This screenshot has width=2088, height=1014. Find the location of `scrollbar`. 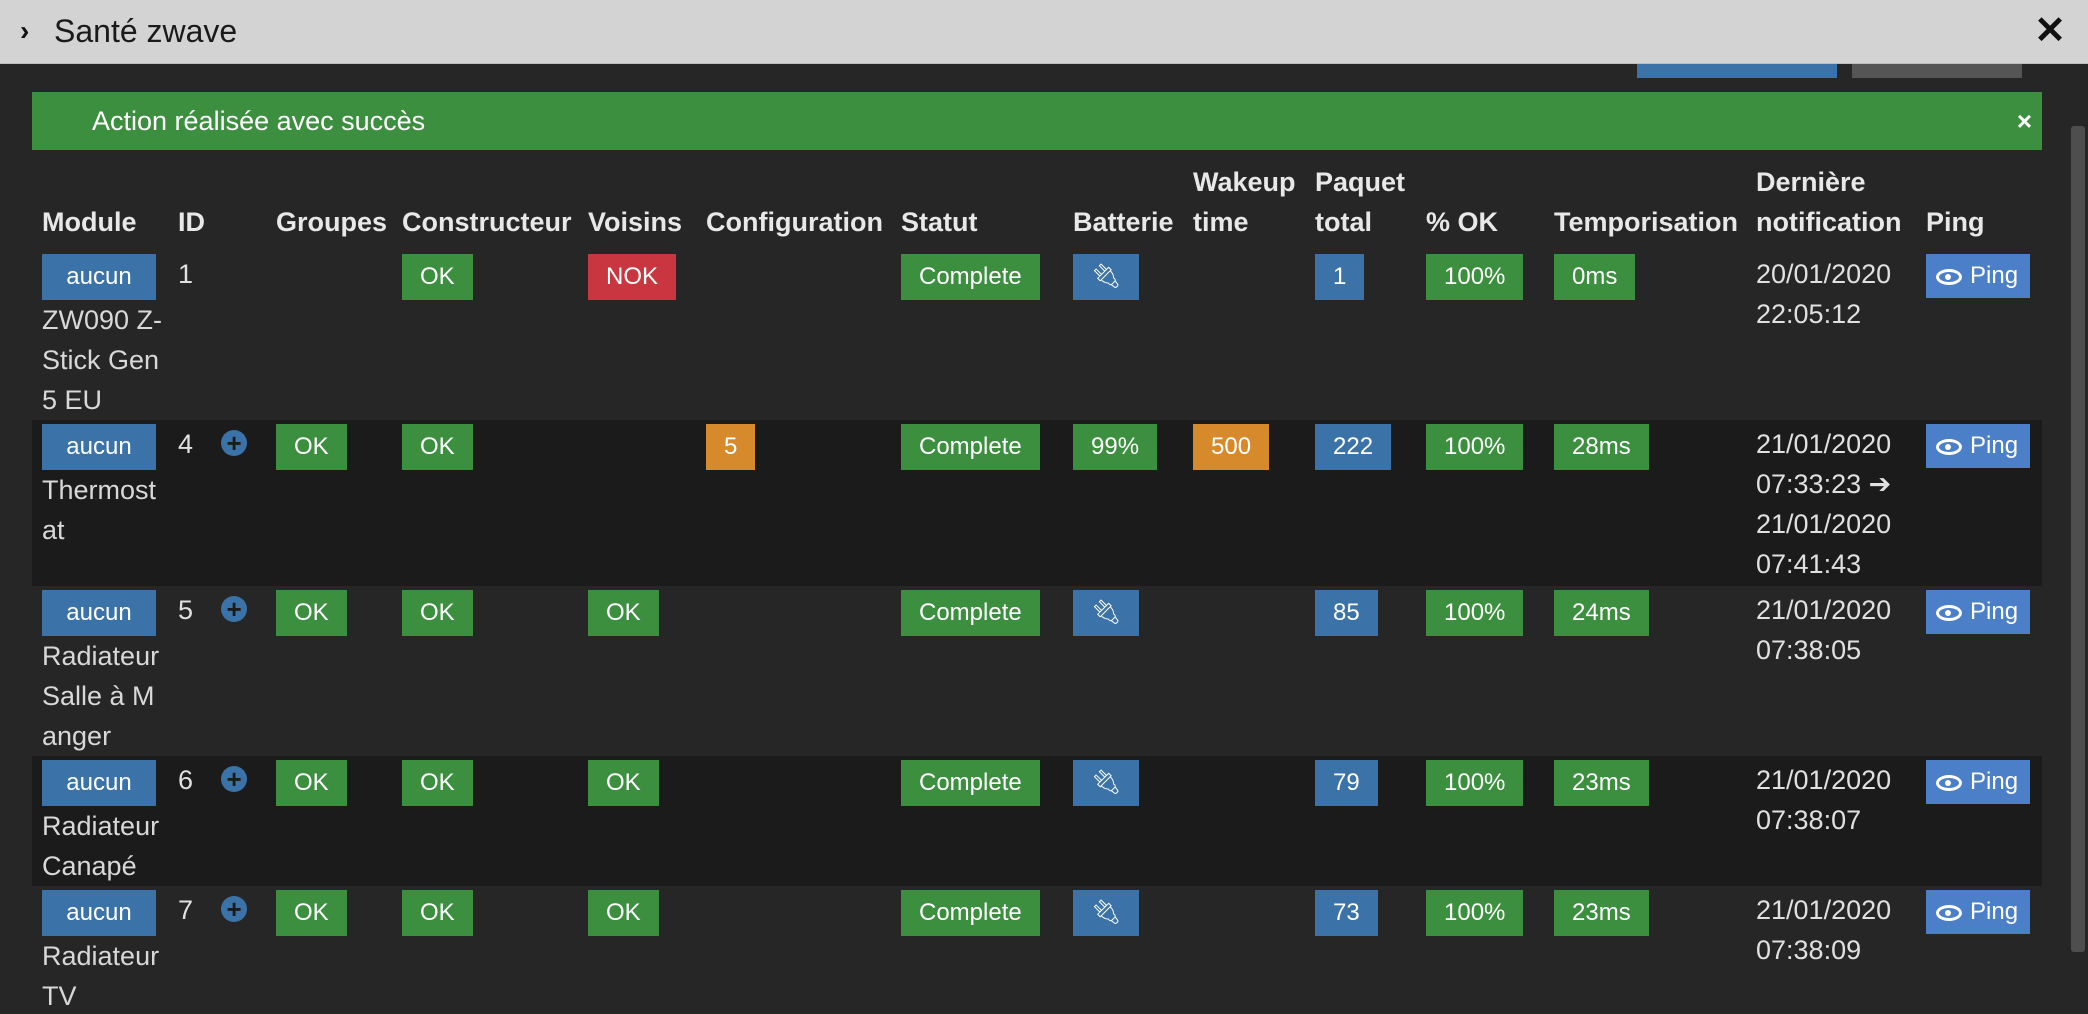

scrollbar is located at coordinates (2078, 539).